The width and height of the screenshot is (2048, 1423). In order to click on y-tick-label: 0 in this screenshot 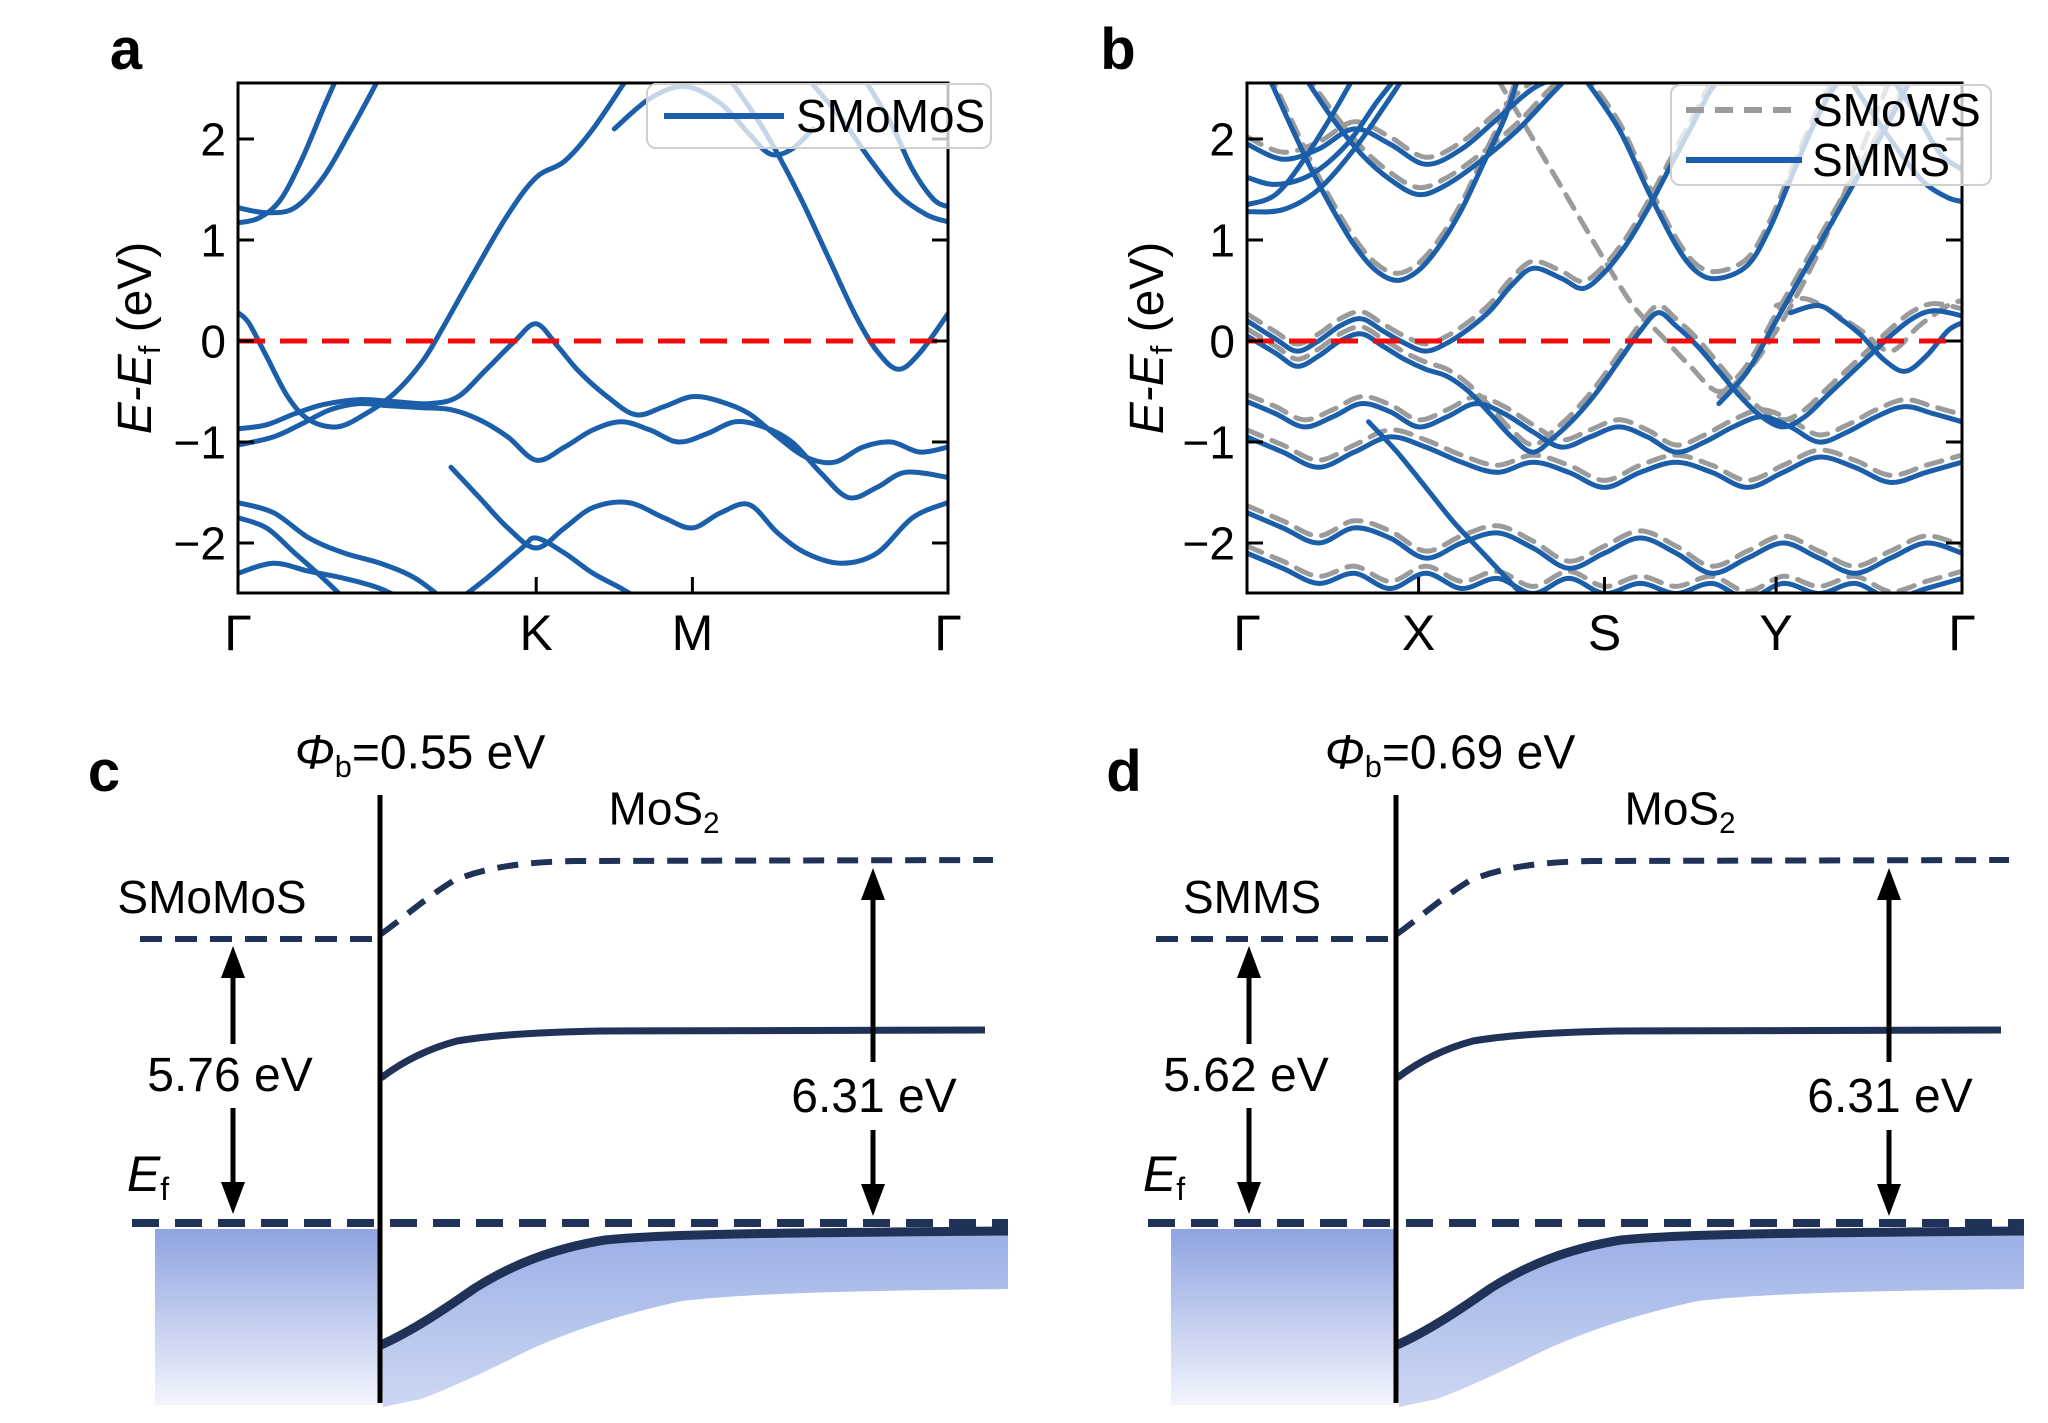, I will do `click(213, 342)`.